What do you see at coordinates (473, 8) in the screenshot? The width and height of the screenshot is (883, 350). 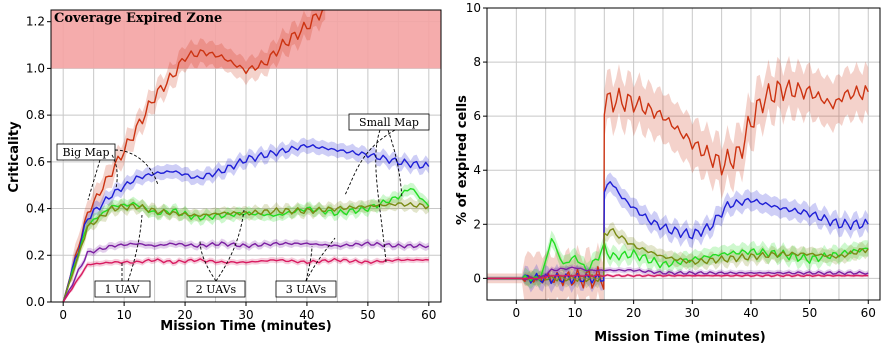 I see `y-tick-label: 10` at bounding box center [473, 8].